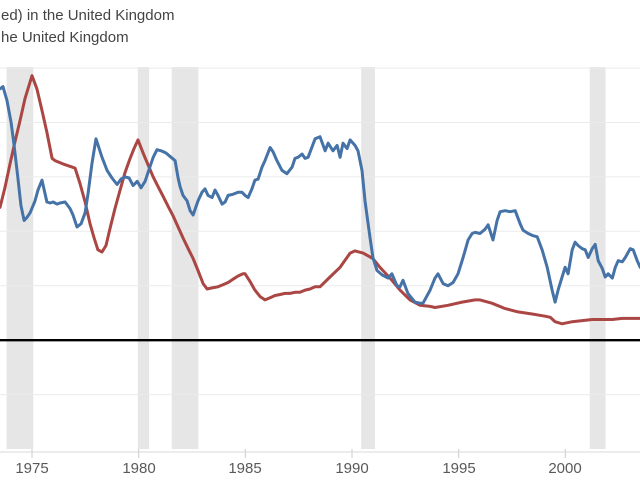 The width and height of the screenshot is (640, 480). Describe the element at coordinates (88, 15) in the screenshot. I see `chart-title-line-1: ed) in the United Kingdom` at that location.